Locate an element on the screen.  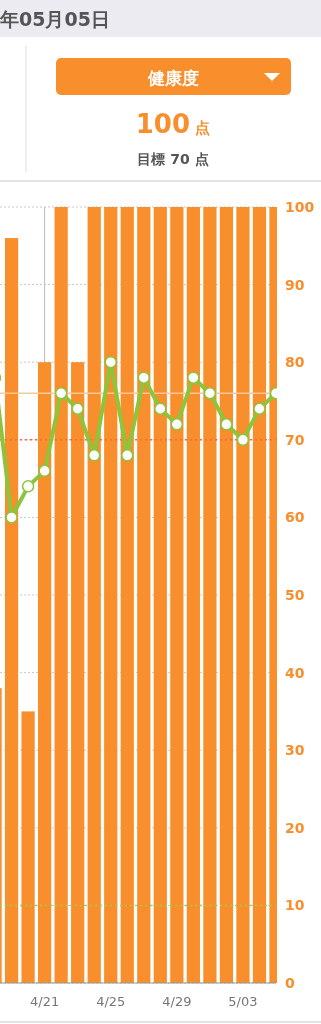
y-tick-label: 80 is located at coordinates (295, 362).